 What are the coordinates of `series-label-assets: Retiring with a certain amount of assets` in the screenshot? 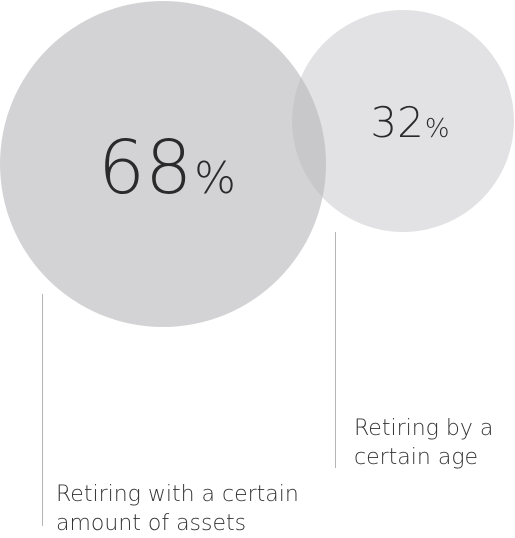 It's located at (177, 509).